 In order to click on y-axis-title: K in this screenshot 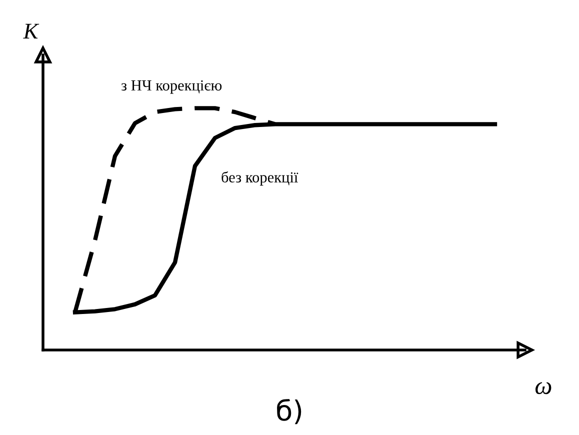, I will do `click(31, 31)`.